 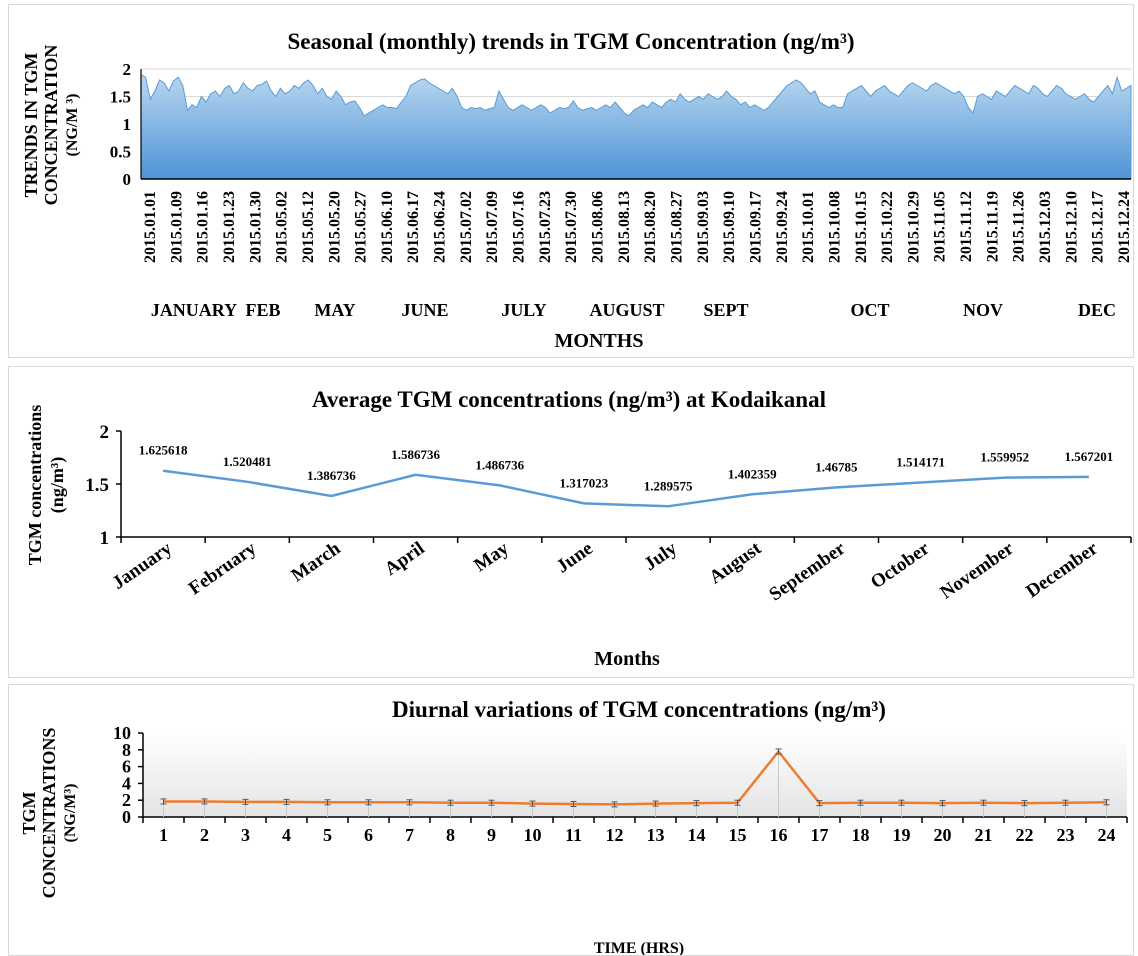 I want to click on x-tick-label: June, so click(x=575, y=558).